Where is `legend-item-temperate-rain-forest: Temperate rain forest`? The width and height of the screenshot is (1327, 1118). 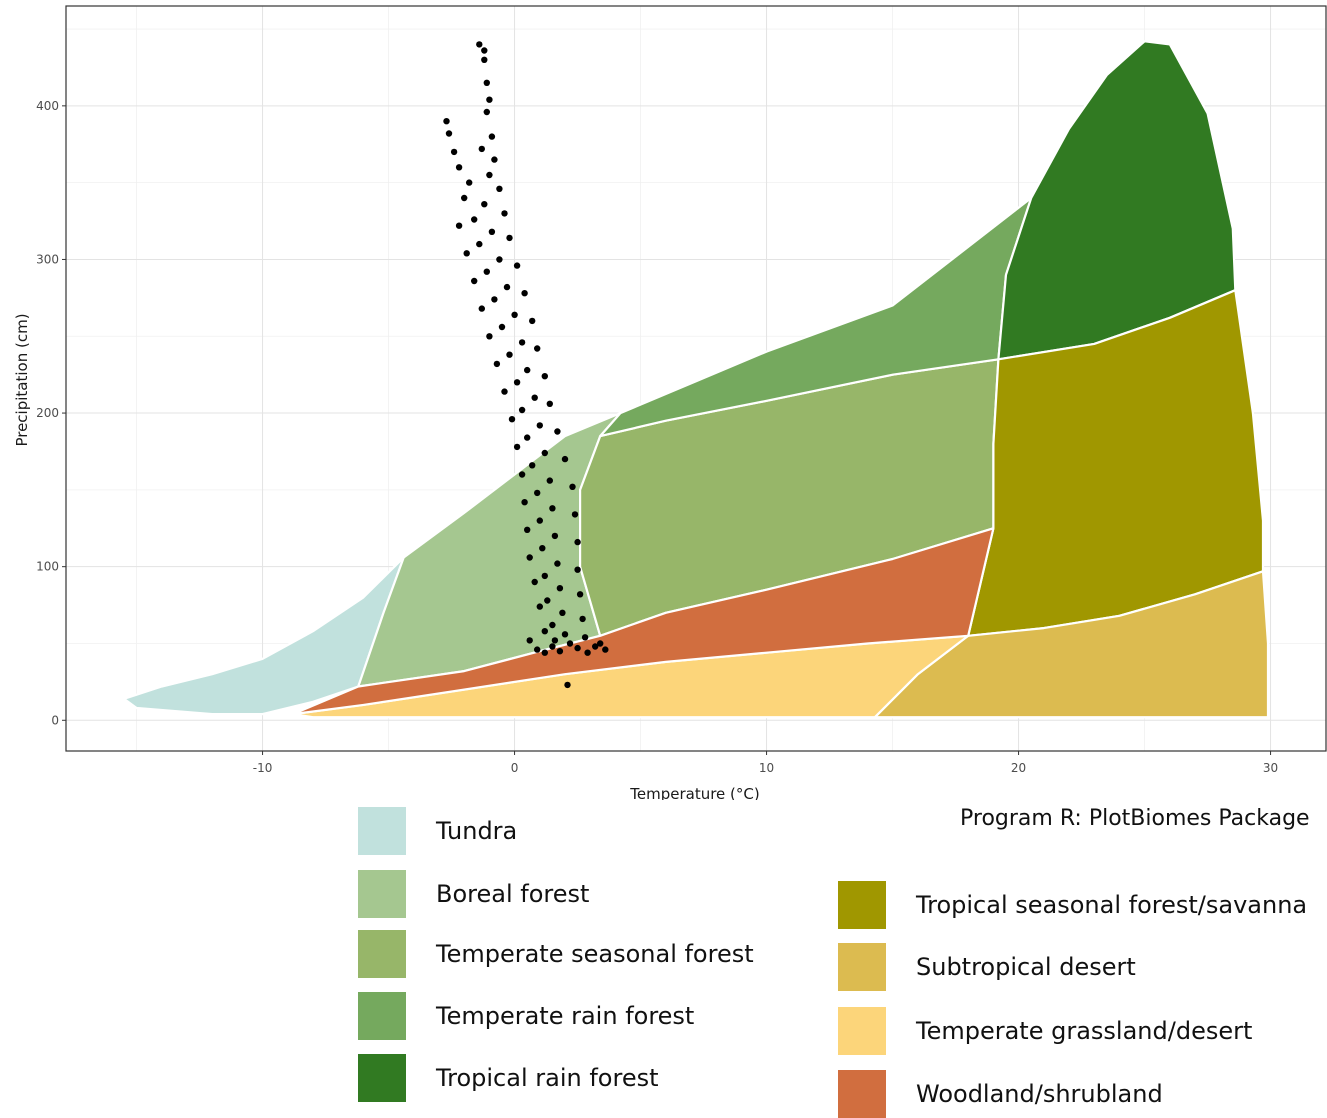 legend-item-temperate-rain-forest: Temperate rain forest is located at coordinates (526, 1016).